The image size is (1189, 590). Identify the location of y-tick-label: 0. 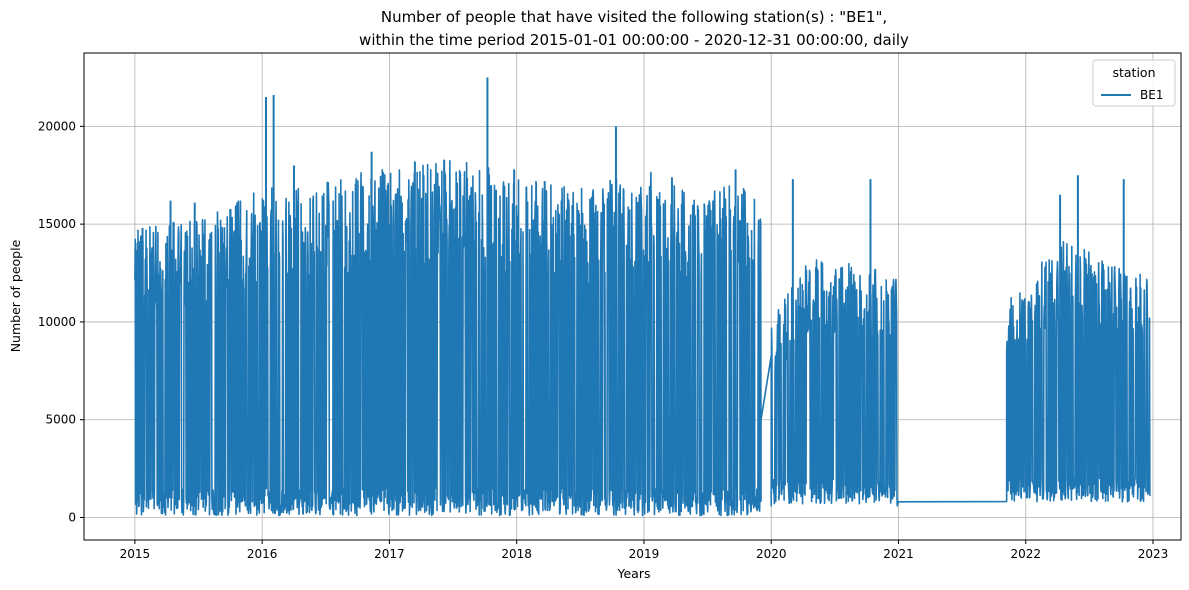
(72, 518).